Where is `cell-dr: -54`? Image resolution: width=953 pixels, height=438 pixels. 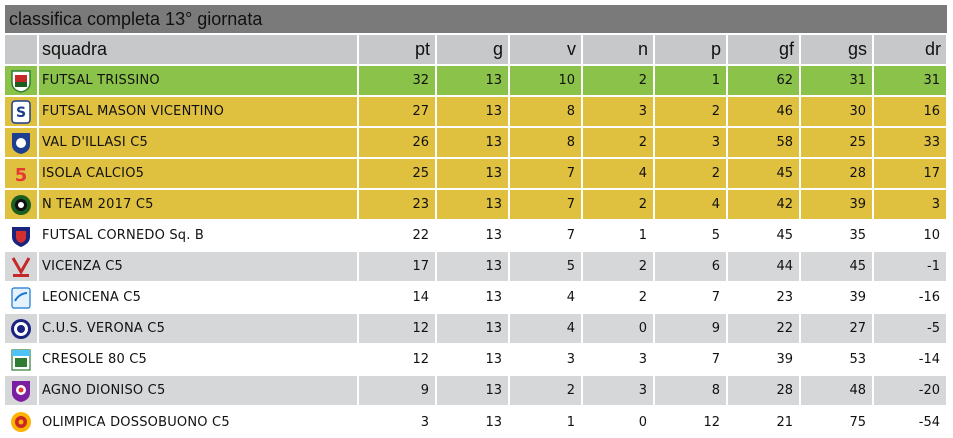 cell-dr: -54 is located at coordinates (910, 421).